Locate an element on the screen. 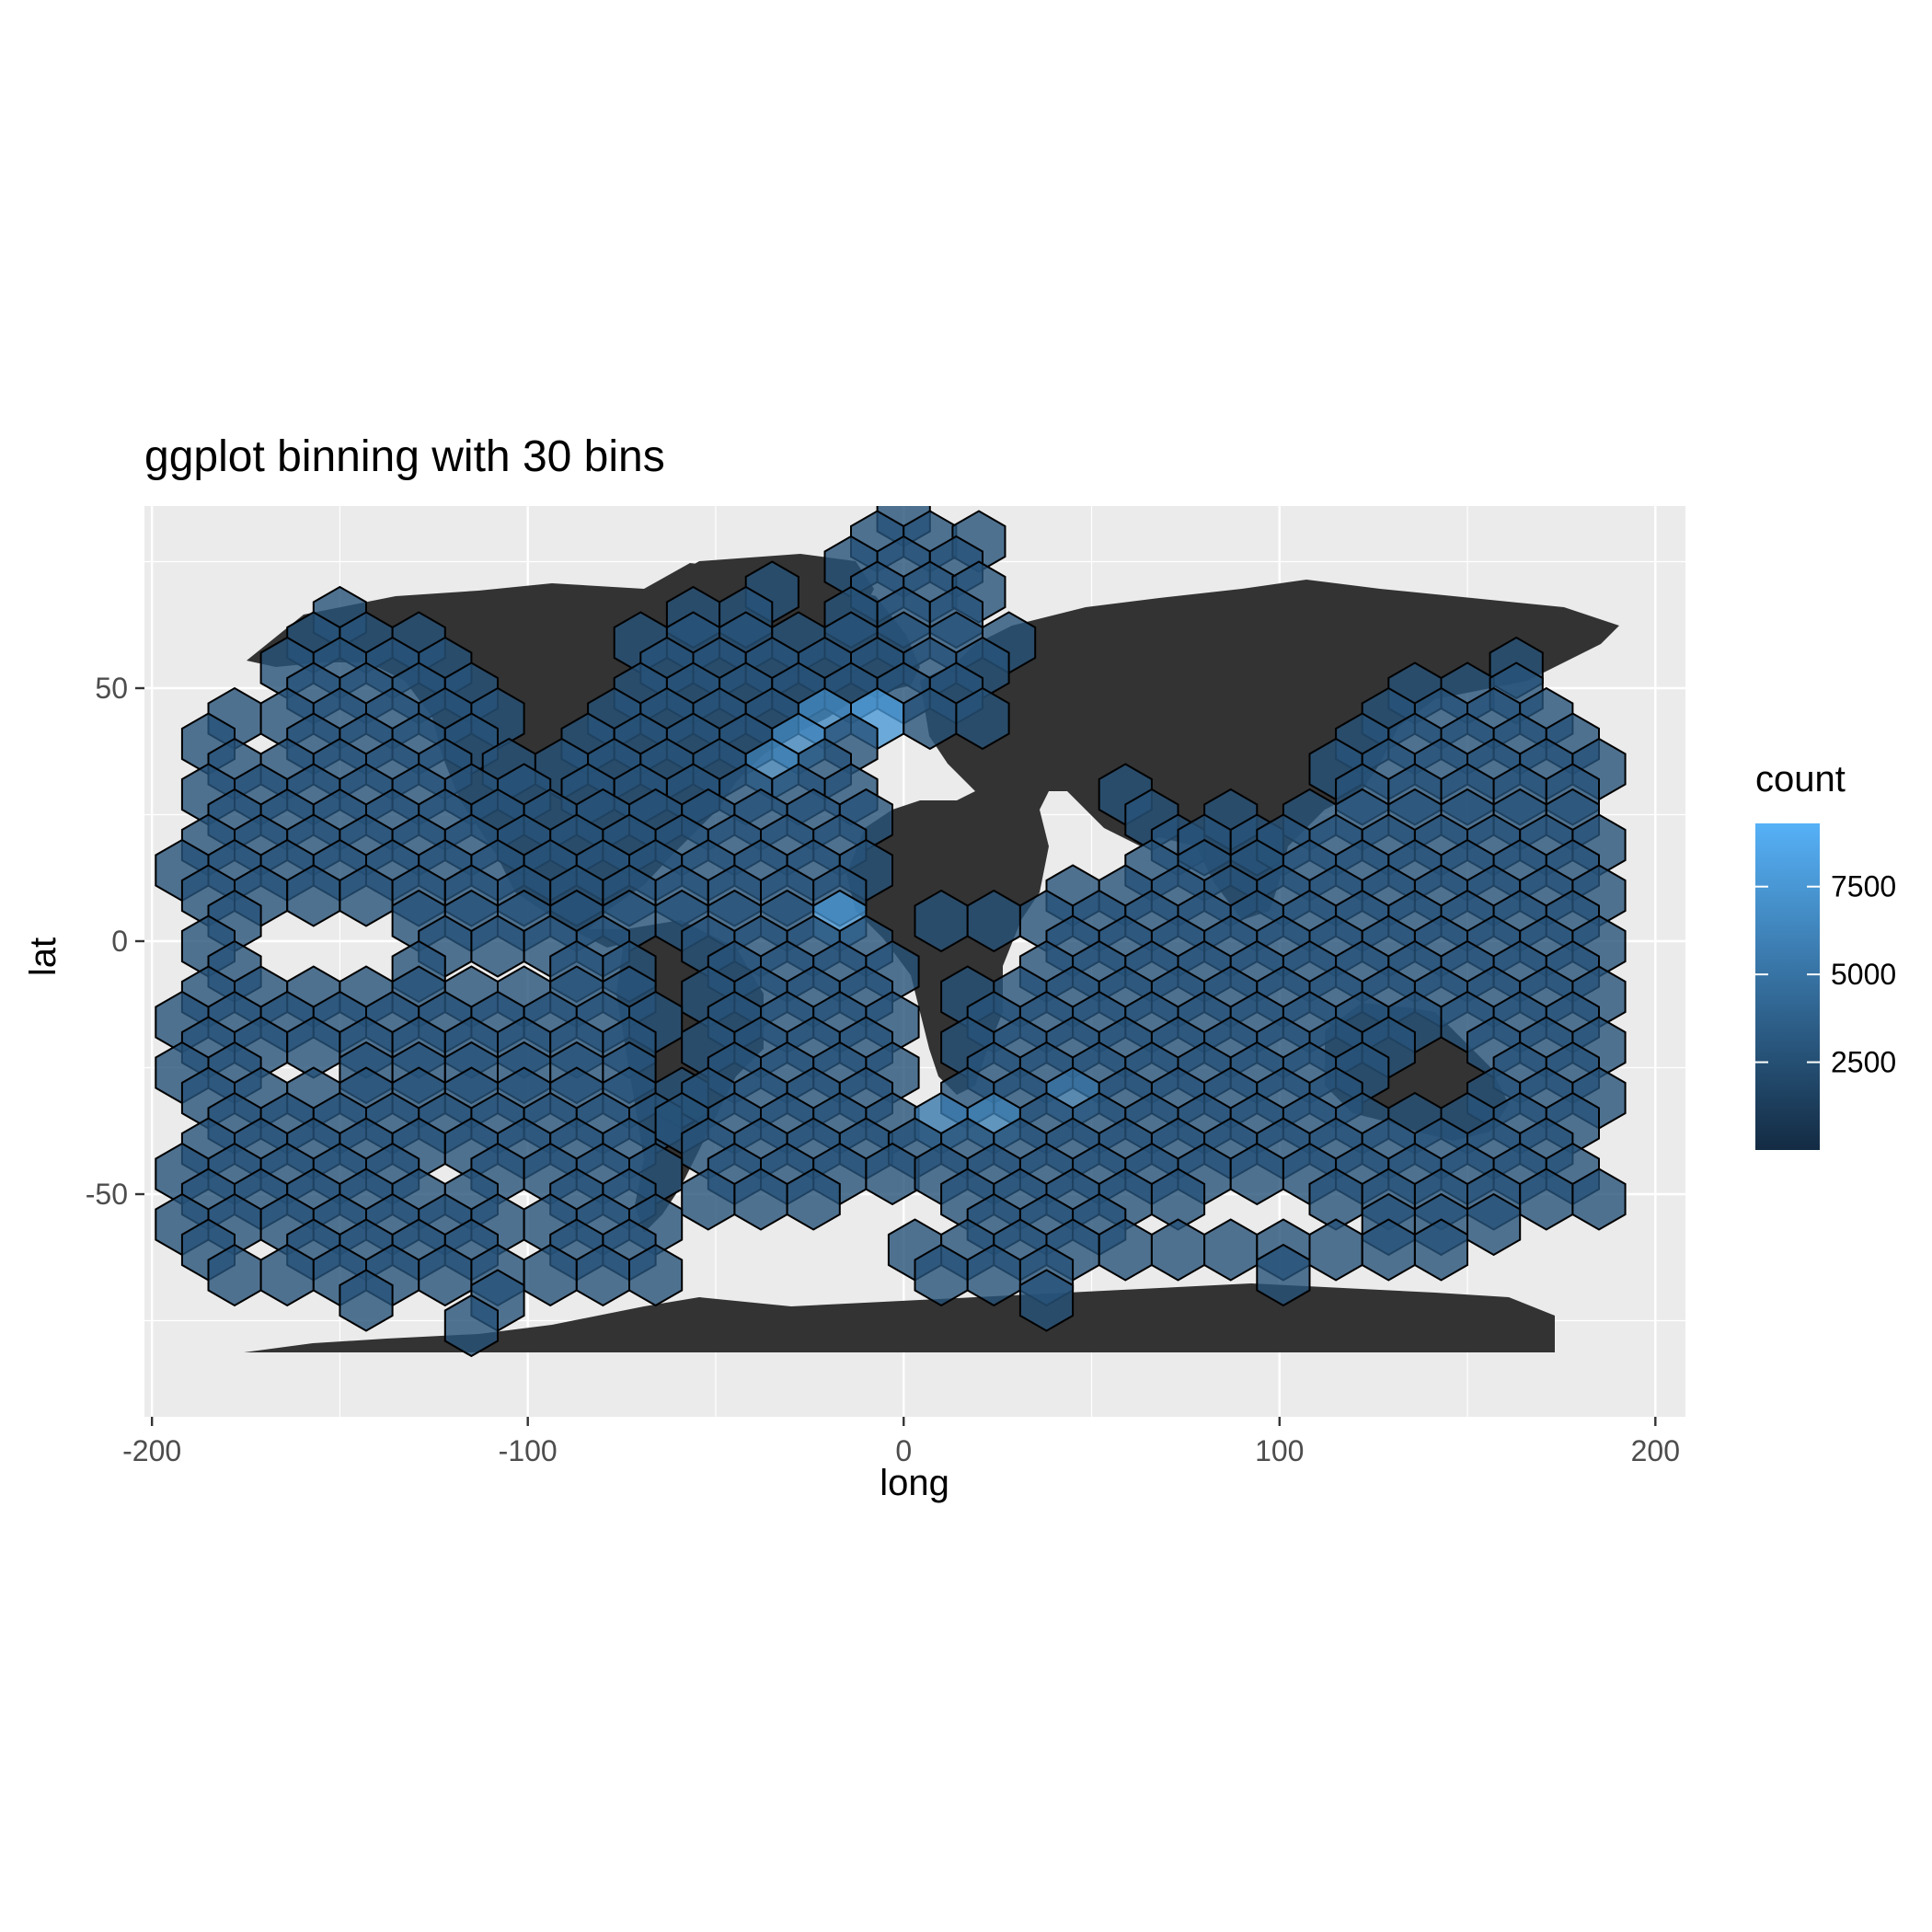 This screenshot has height=1932, width=1932. x-axis: -200 -100 0 100 200 is located at coordinates (901, 1442).